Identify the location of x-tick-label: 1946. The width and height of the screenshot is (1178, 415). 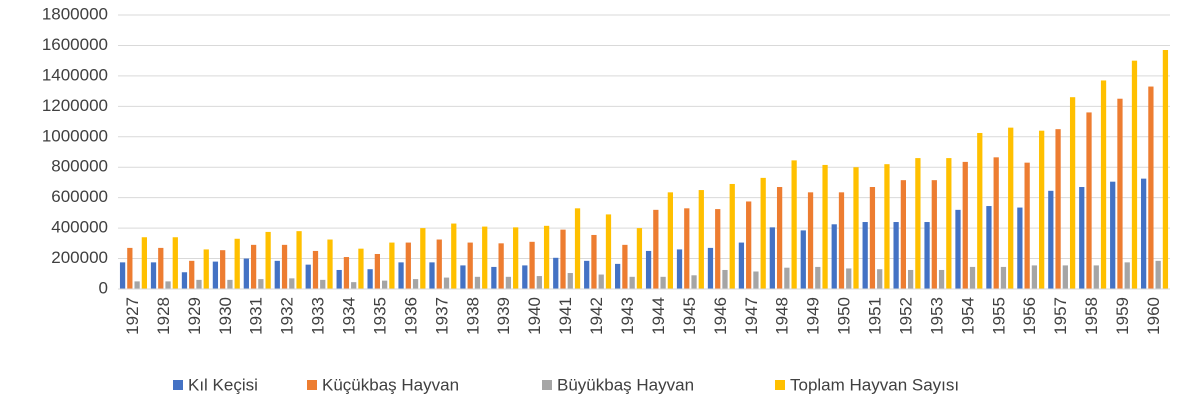
(720, 316).